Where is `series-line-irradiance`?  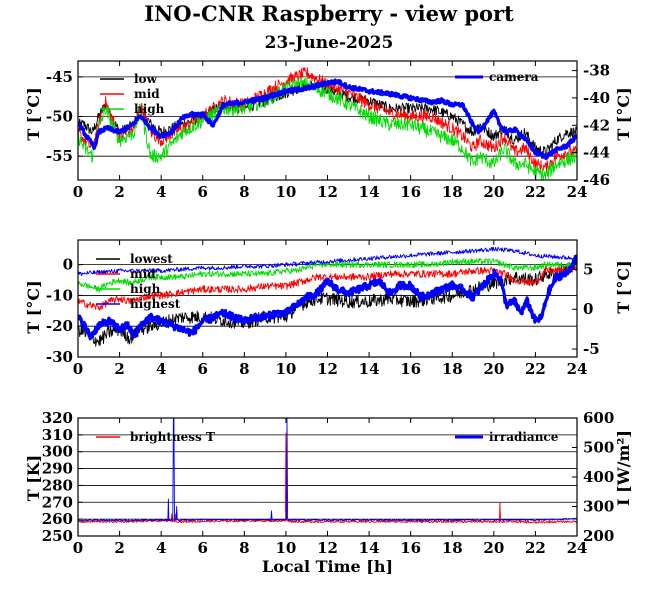
series-line-irradiance is located at coordinates (327, 470).